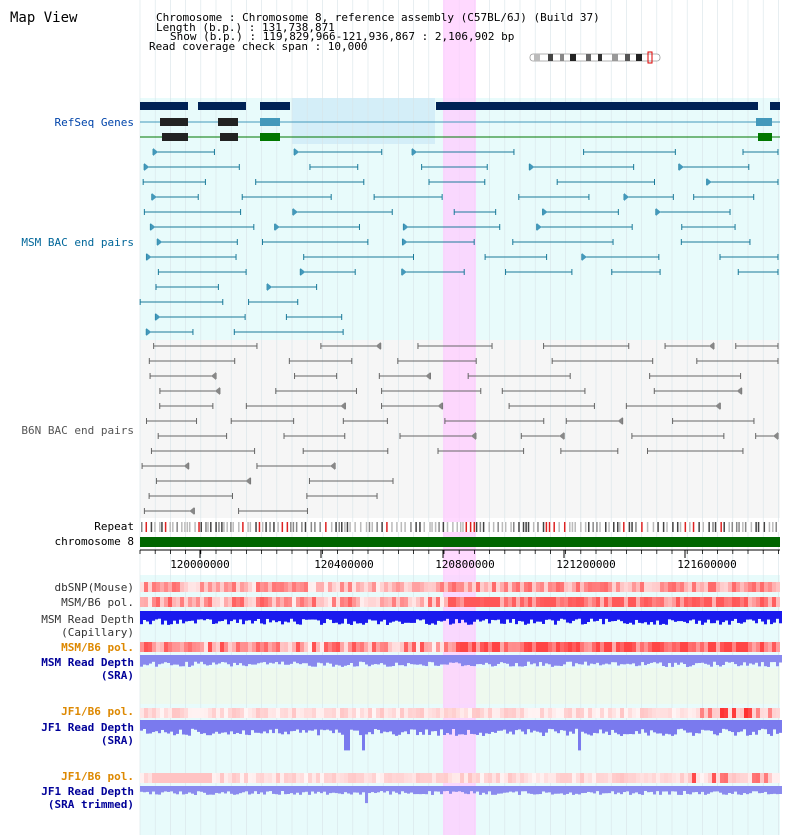 Image resolution: width=800 pixels, height=835 pixels. Describe the element at coordinates (461, 795) in the screenshot. I see `jf1-read-depth-sra-trimmed` at that location.